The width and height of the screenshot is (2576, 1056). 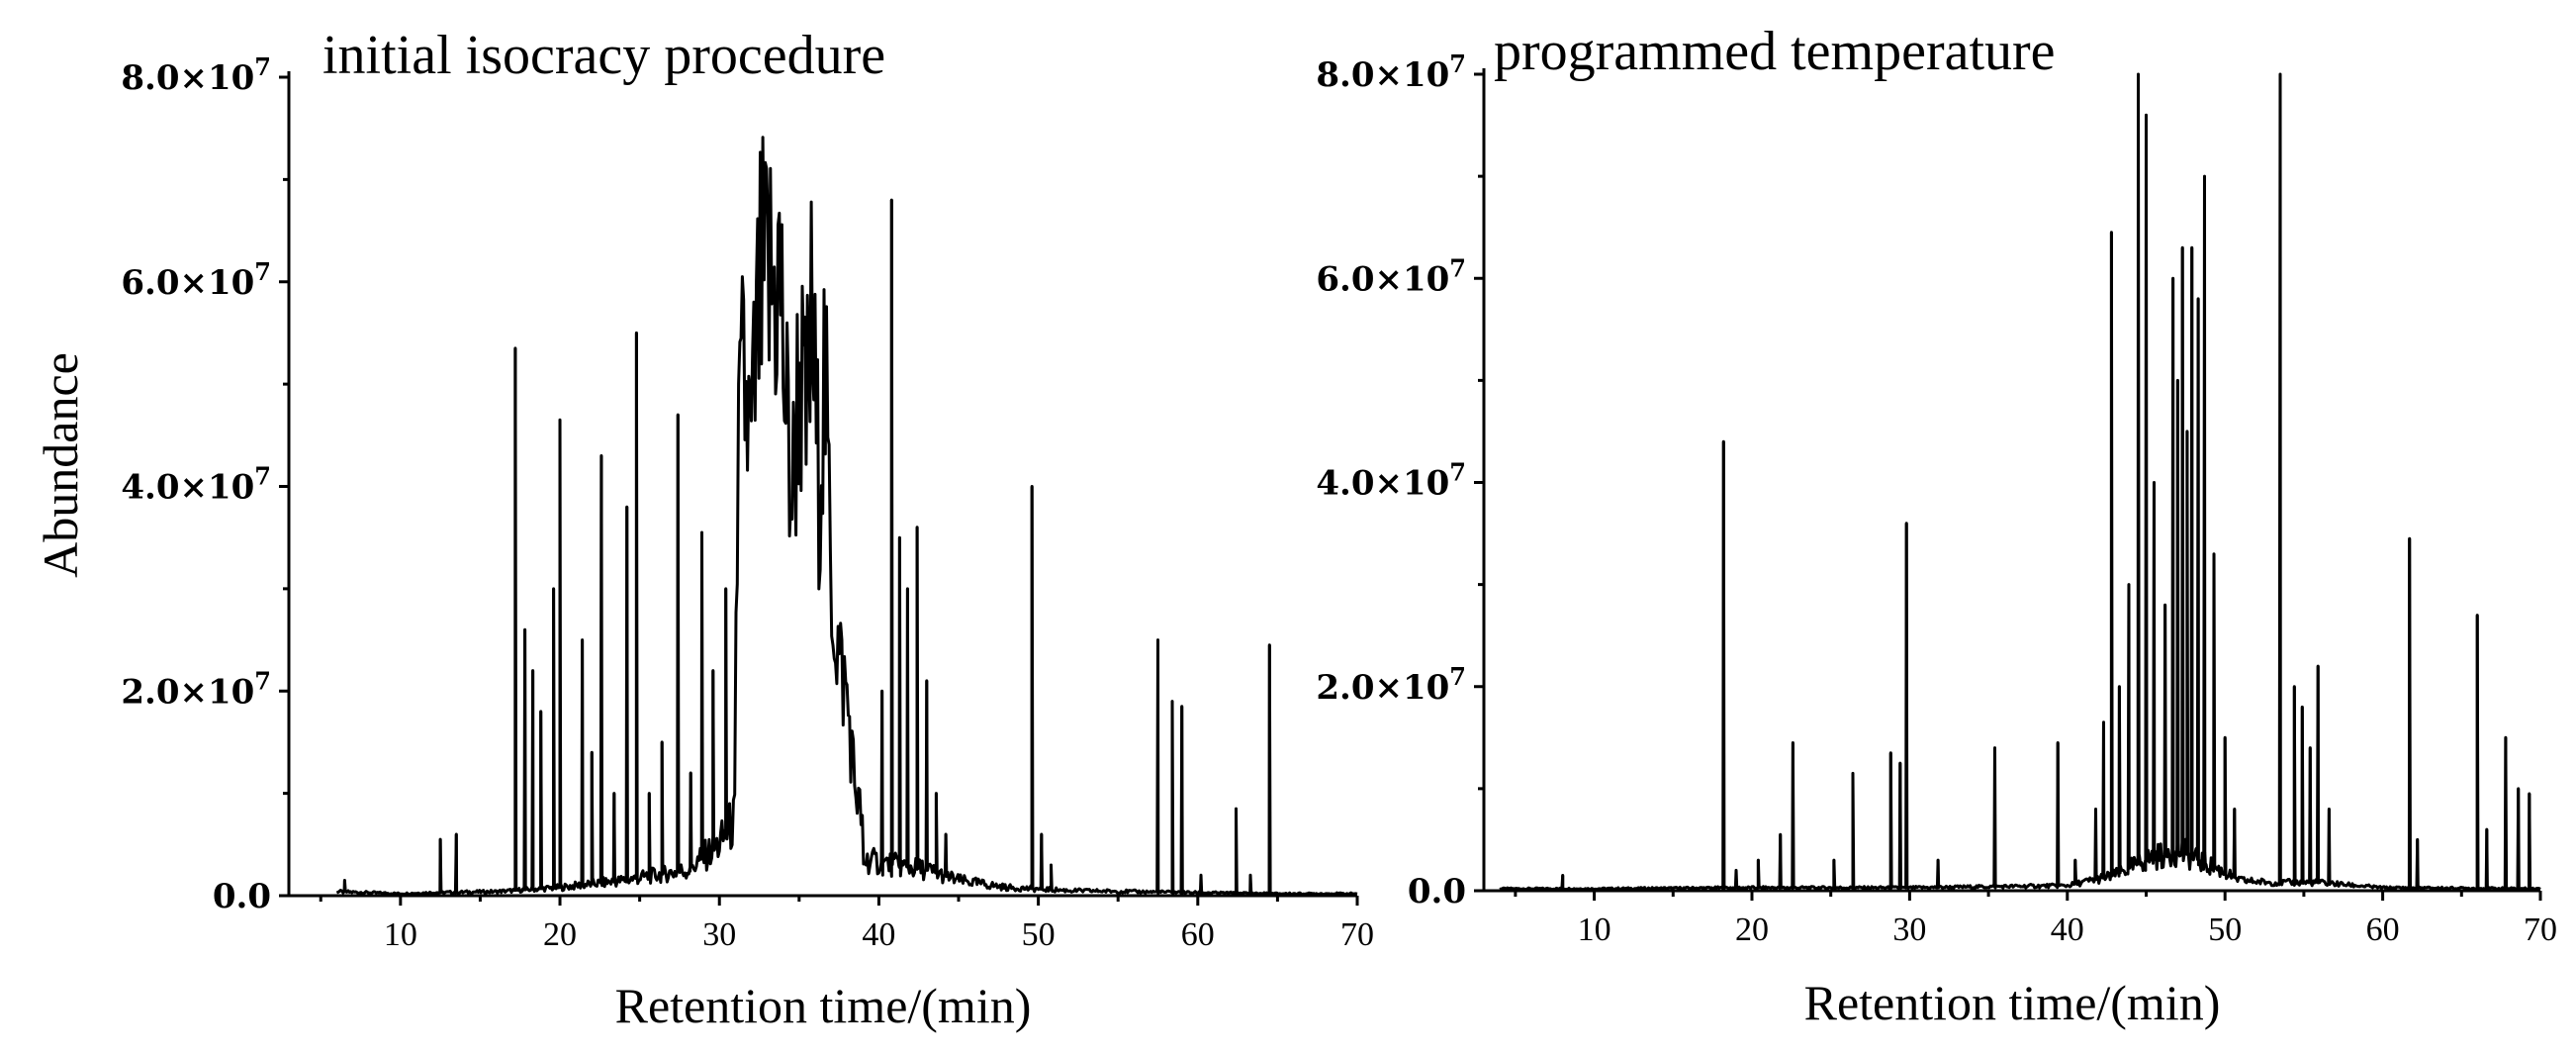 What do you see at coordinates (603, 56) in the screenshot?
I see `panel-title: initial isocracy procedure` at bounding box center [603, 56].